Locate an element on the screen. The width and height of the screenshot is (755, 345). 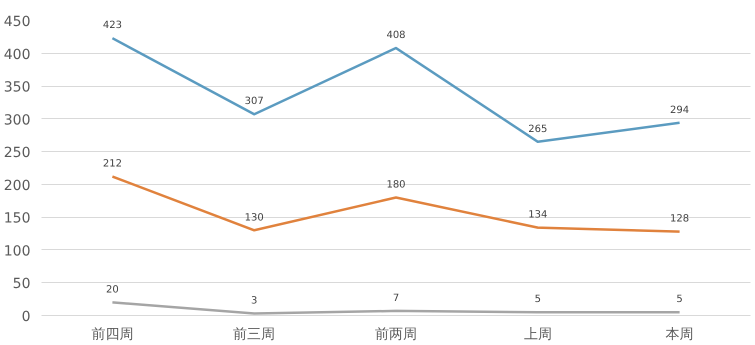
data-label: 307 is located at coordinates (254, 102).